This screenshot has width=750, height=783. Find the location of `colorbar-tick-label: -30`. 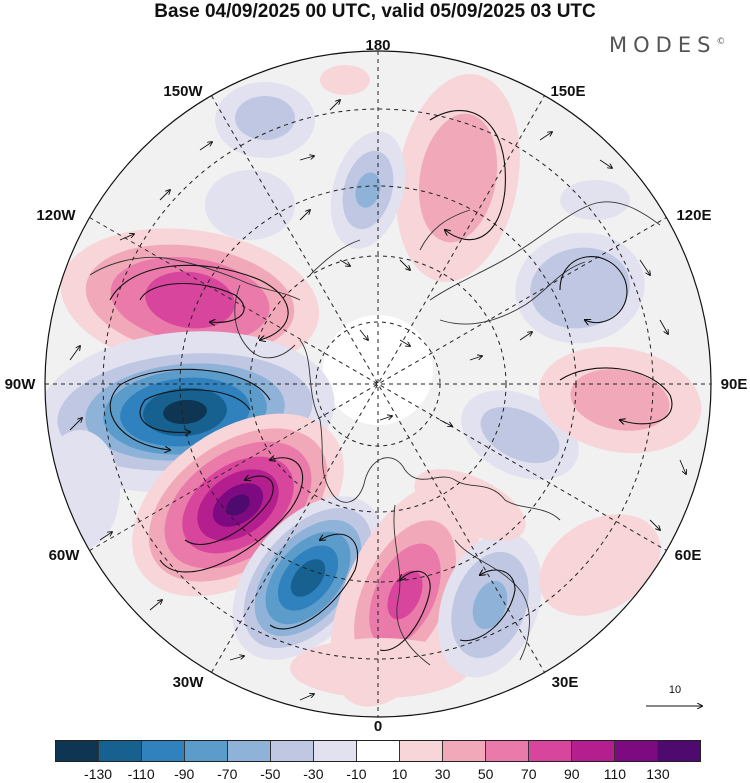

colorbar-tick-label: -30 is located at coordinates (313, 774).